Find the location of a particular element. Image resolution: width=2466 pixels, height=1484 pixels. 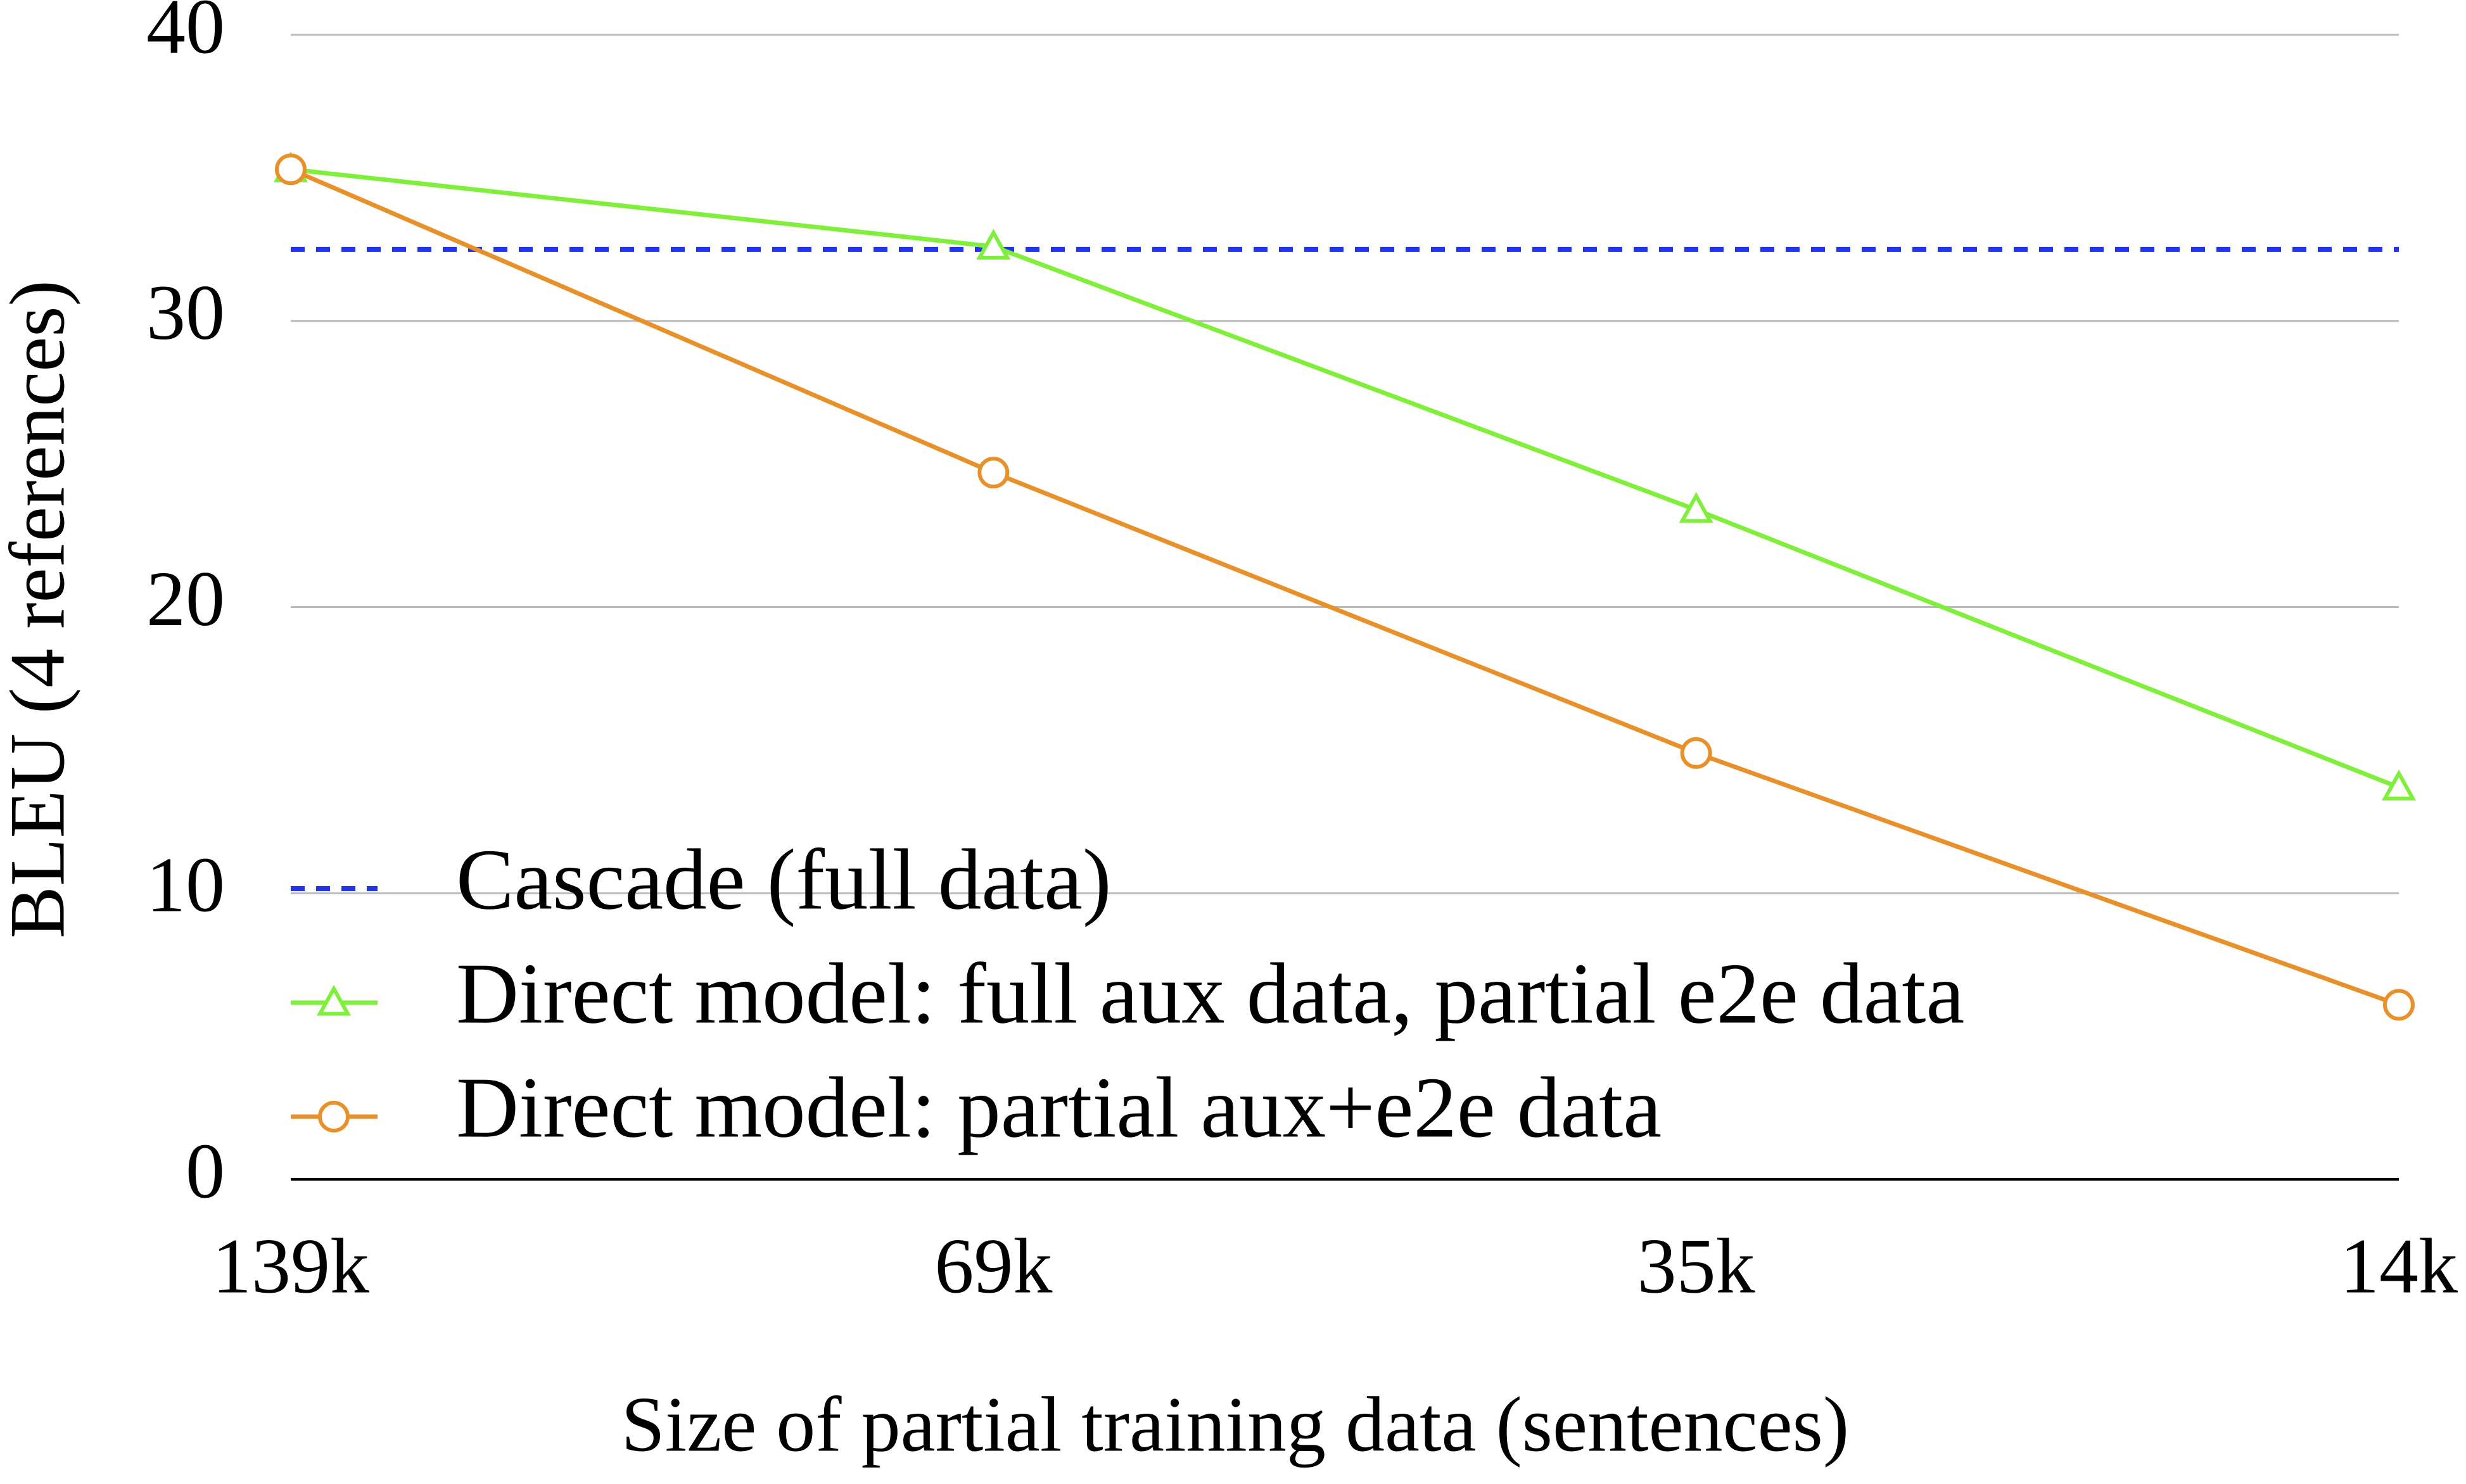

y-axis-title: BLEU (4 references) is located at coordinates (40, 609).